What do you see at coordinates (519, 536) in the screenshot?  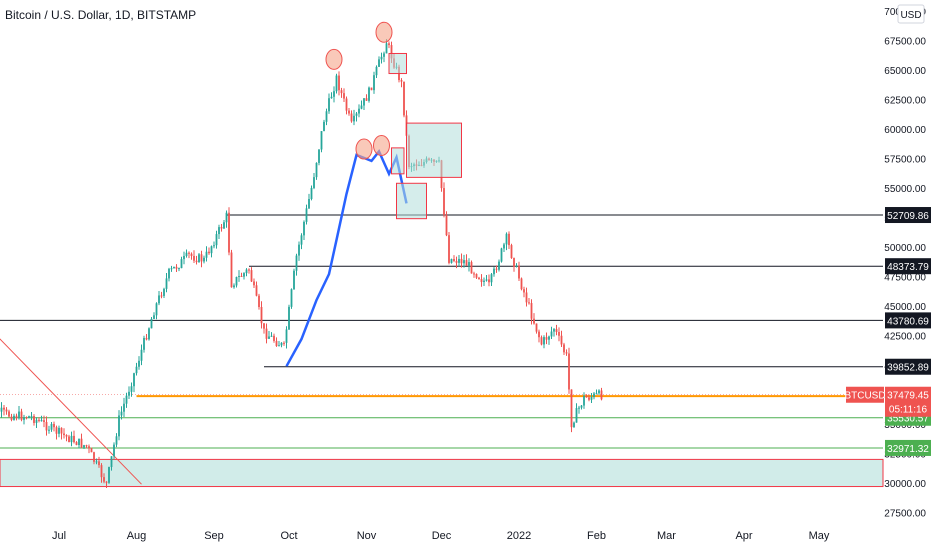 I see `x-tick-label: 2022` at bounding box center [519, 536].